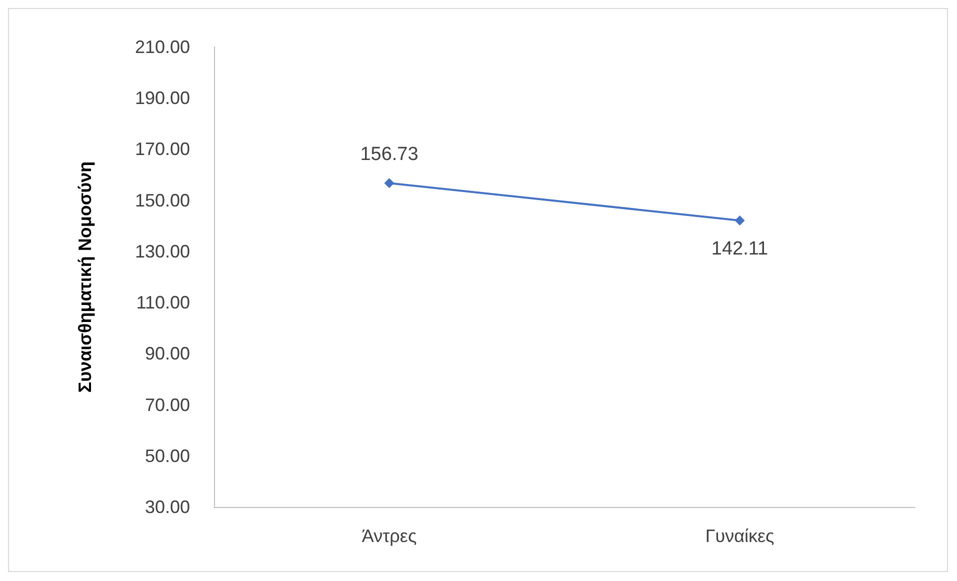 The width and height of the screenshot is (957, 581). Describe the element at coordinates (162, 47) in the screenshot. I see `y-tick-label: 210.00` at that location.